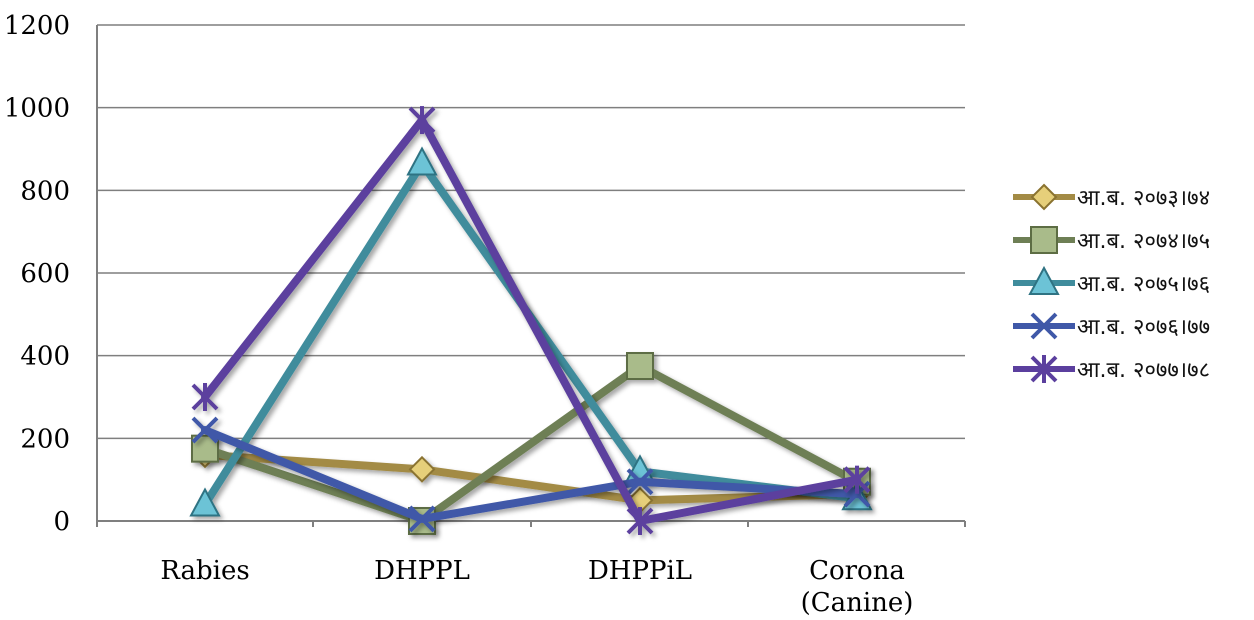 The width and height of the screenshot is (1254, 620). Describe the element at coordinates (45, 439) in the screenshot. I see `y-tick-label: 200` at that location.